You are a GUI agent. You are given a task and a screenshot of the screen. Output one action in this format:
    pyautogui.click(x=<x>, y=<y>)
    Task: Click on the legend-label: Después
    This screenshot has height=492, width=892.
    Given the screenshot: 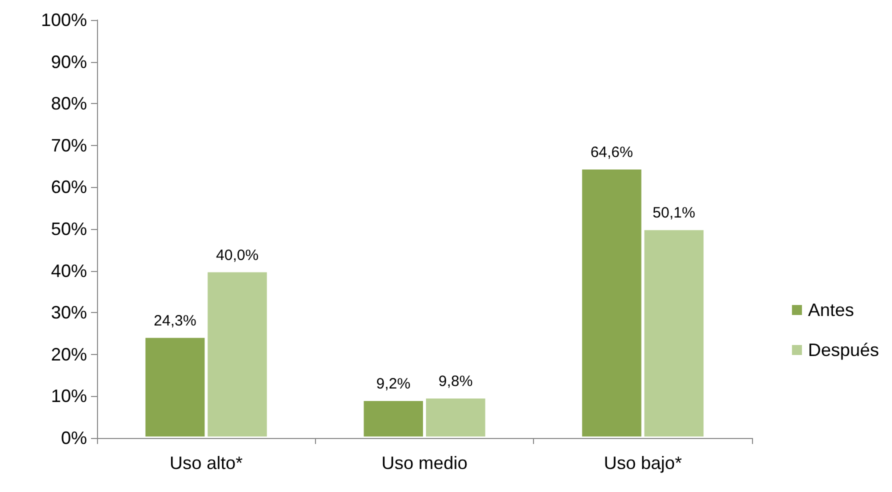 What is the action you would take?
    pyautogui.click(x=844, y=350)
    